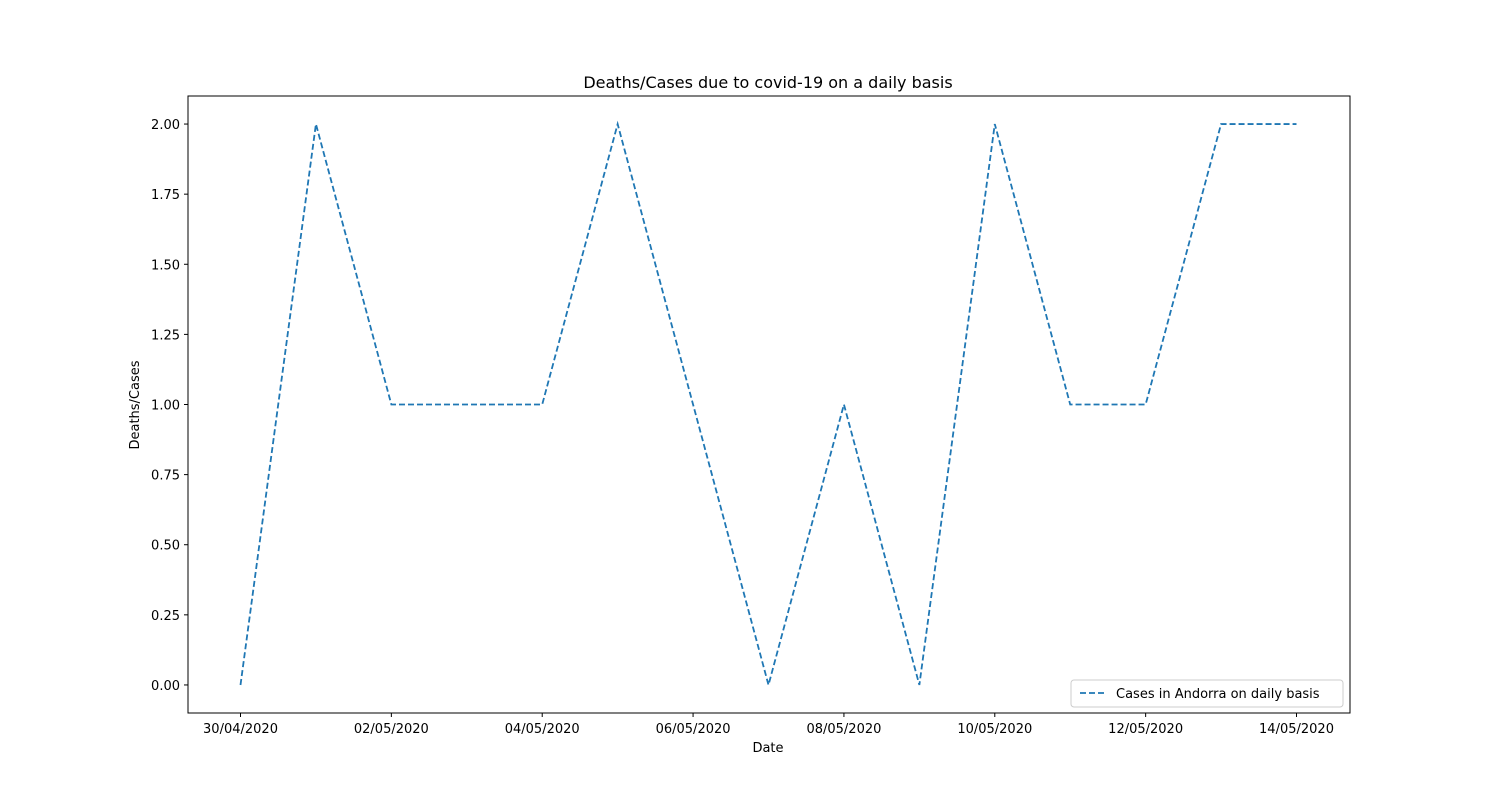  Describe the element at coordinates (1145, 729) in the screenshot. I see `x-tick-label: 12/05/2020` at that location.